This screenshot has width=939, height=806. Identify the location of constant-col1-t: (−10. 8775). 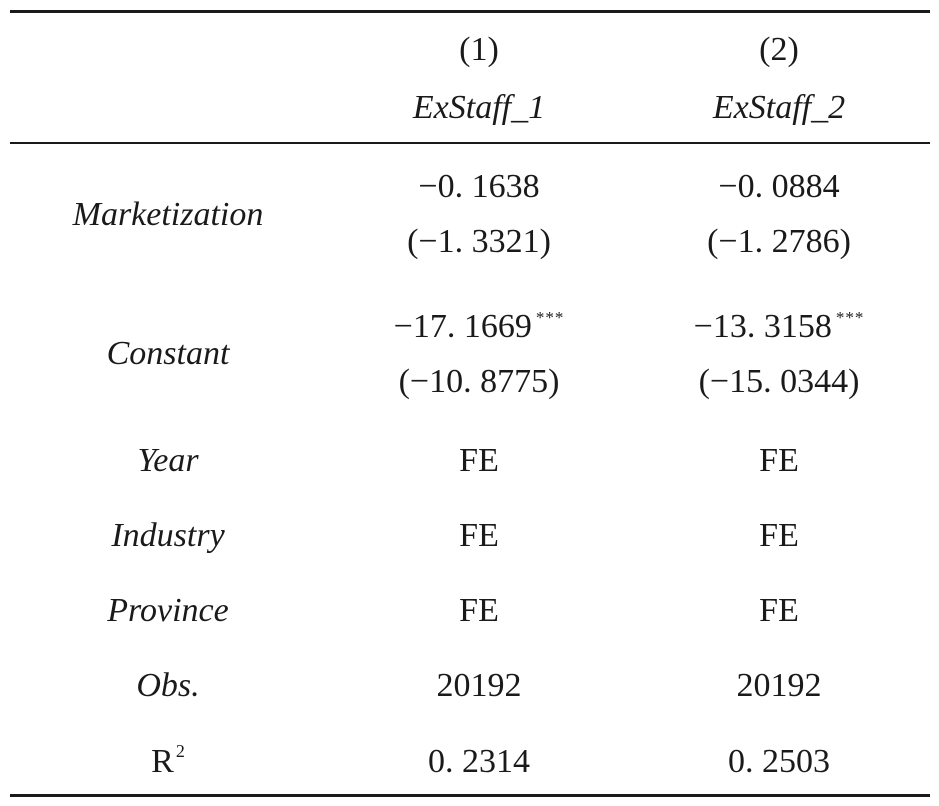
(479, 381).